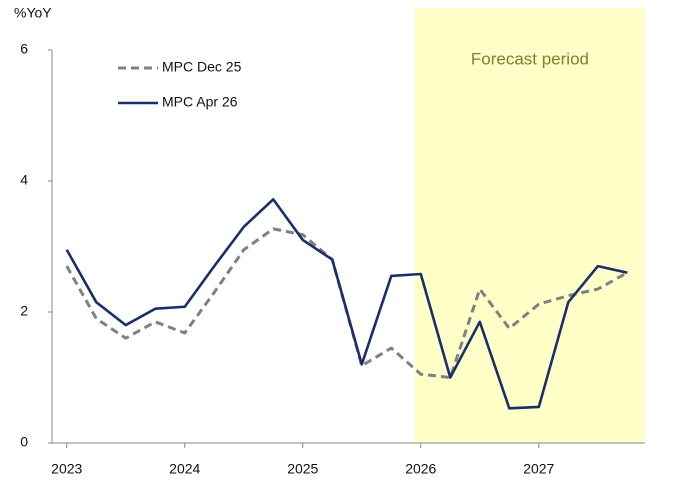 This screenshot has height=486, width=677. I want to click on x-tick-label: 2026, so click(420, 469).